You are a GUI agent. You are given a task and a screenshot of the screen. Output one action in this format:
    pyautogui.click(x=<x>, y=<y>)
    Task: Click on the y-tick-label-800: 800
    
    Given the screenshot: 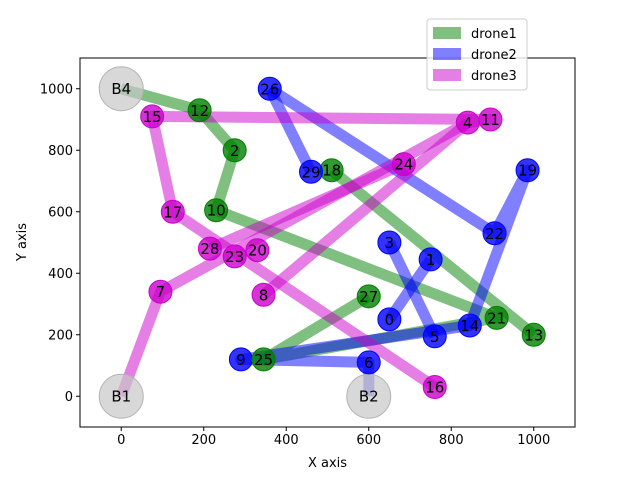 What is the action you would take?
    pyautogui.click(x=60, y=151)
    